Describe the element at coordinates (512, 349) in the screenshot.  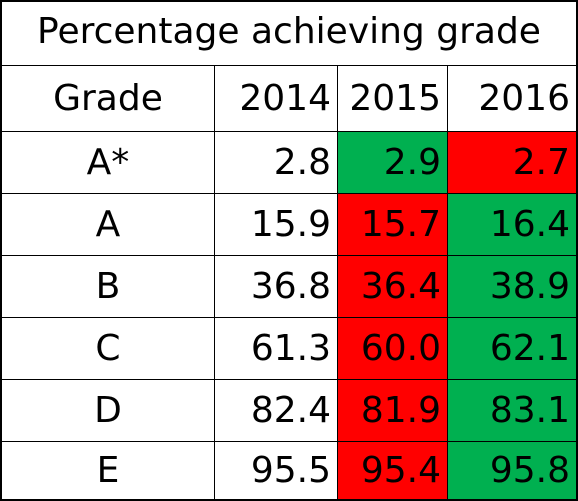
I see `cell-c-2016: 62.1` at that location.